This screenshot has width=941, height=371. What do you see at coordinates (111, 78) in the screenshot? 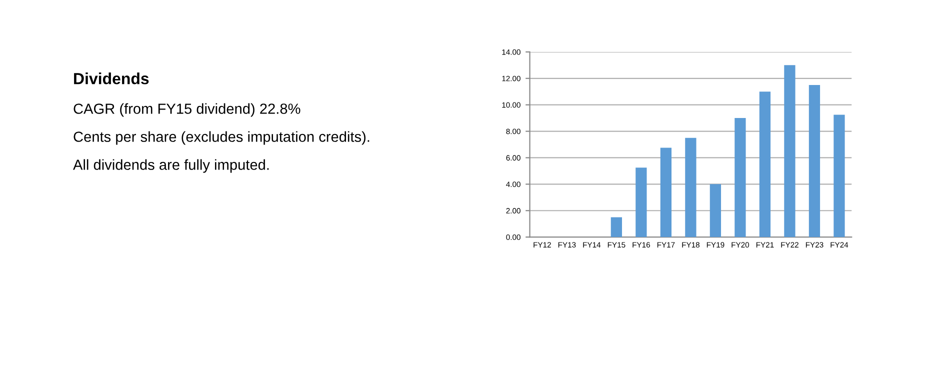
I see `text: Dividends` at bounding box center [111, 78].